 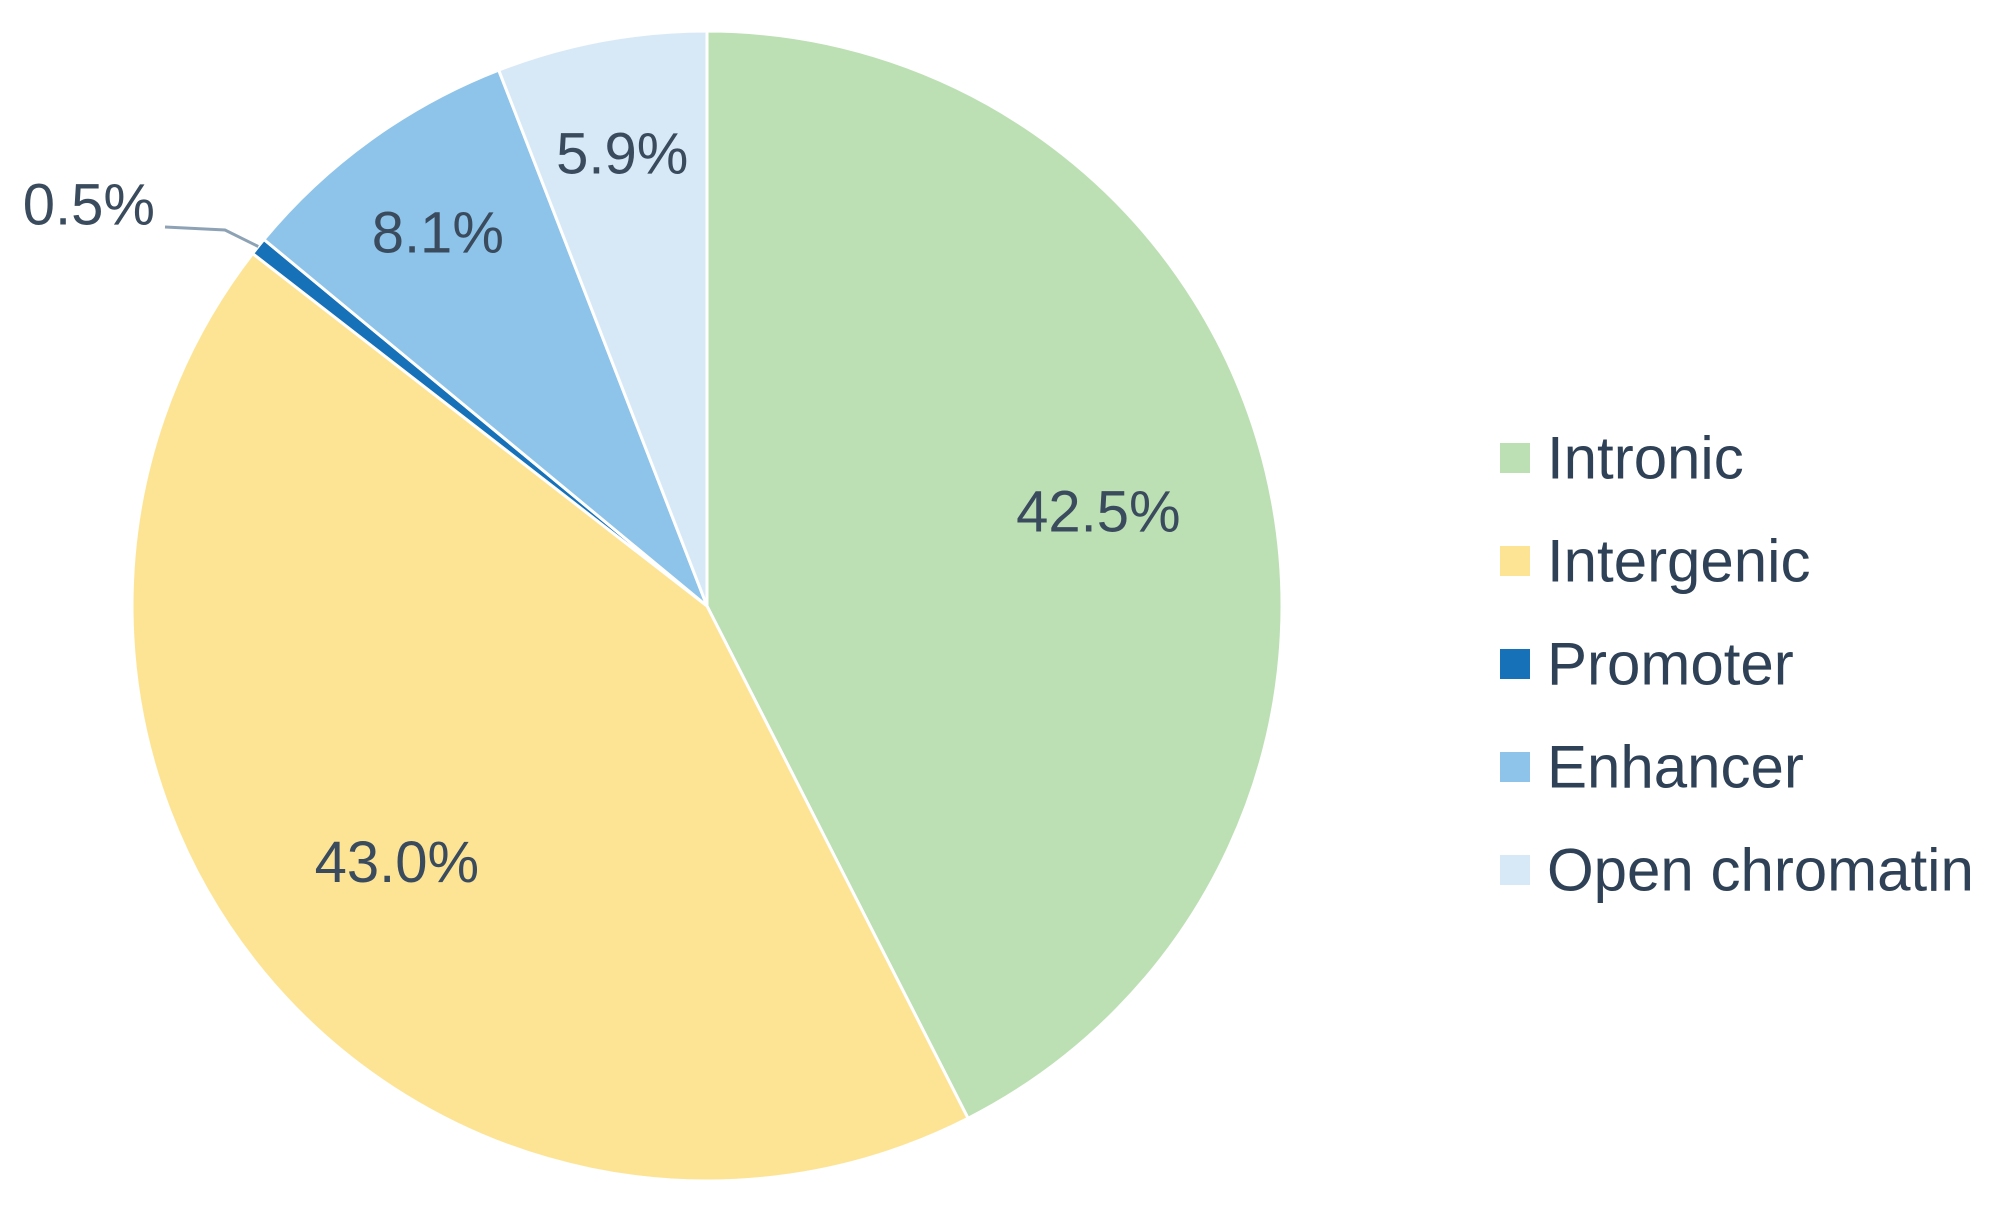 I want to click on slice-label-open-chromatin: 5.9%, so click(x=622, y=153).